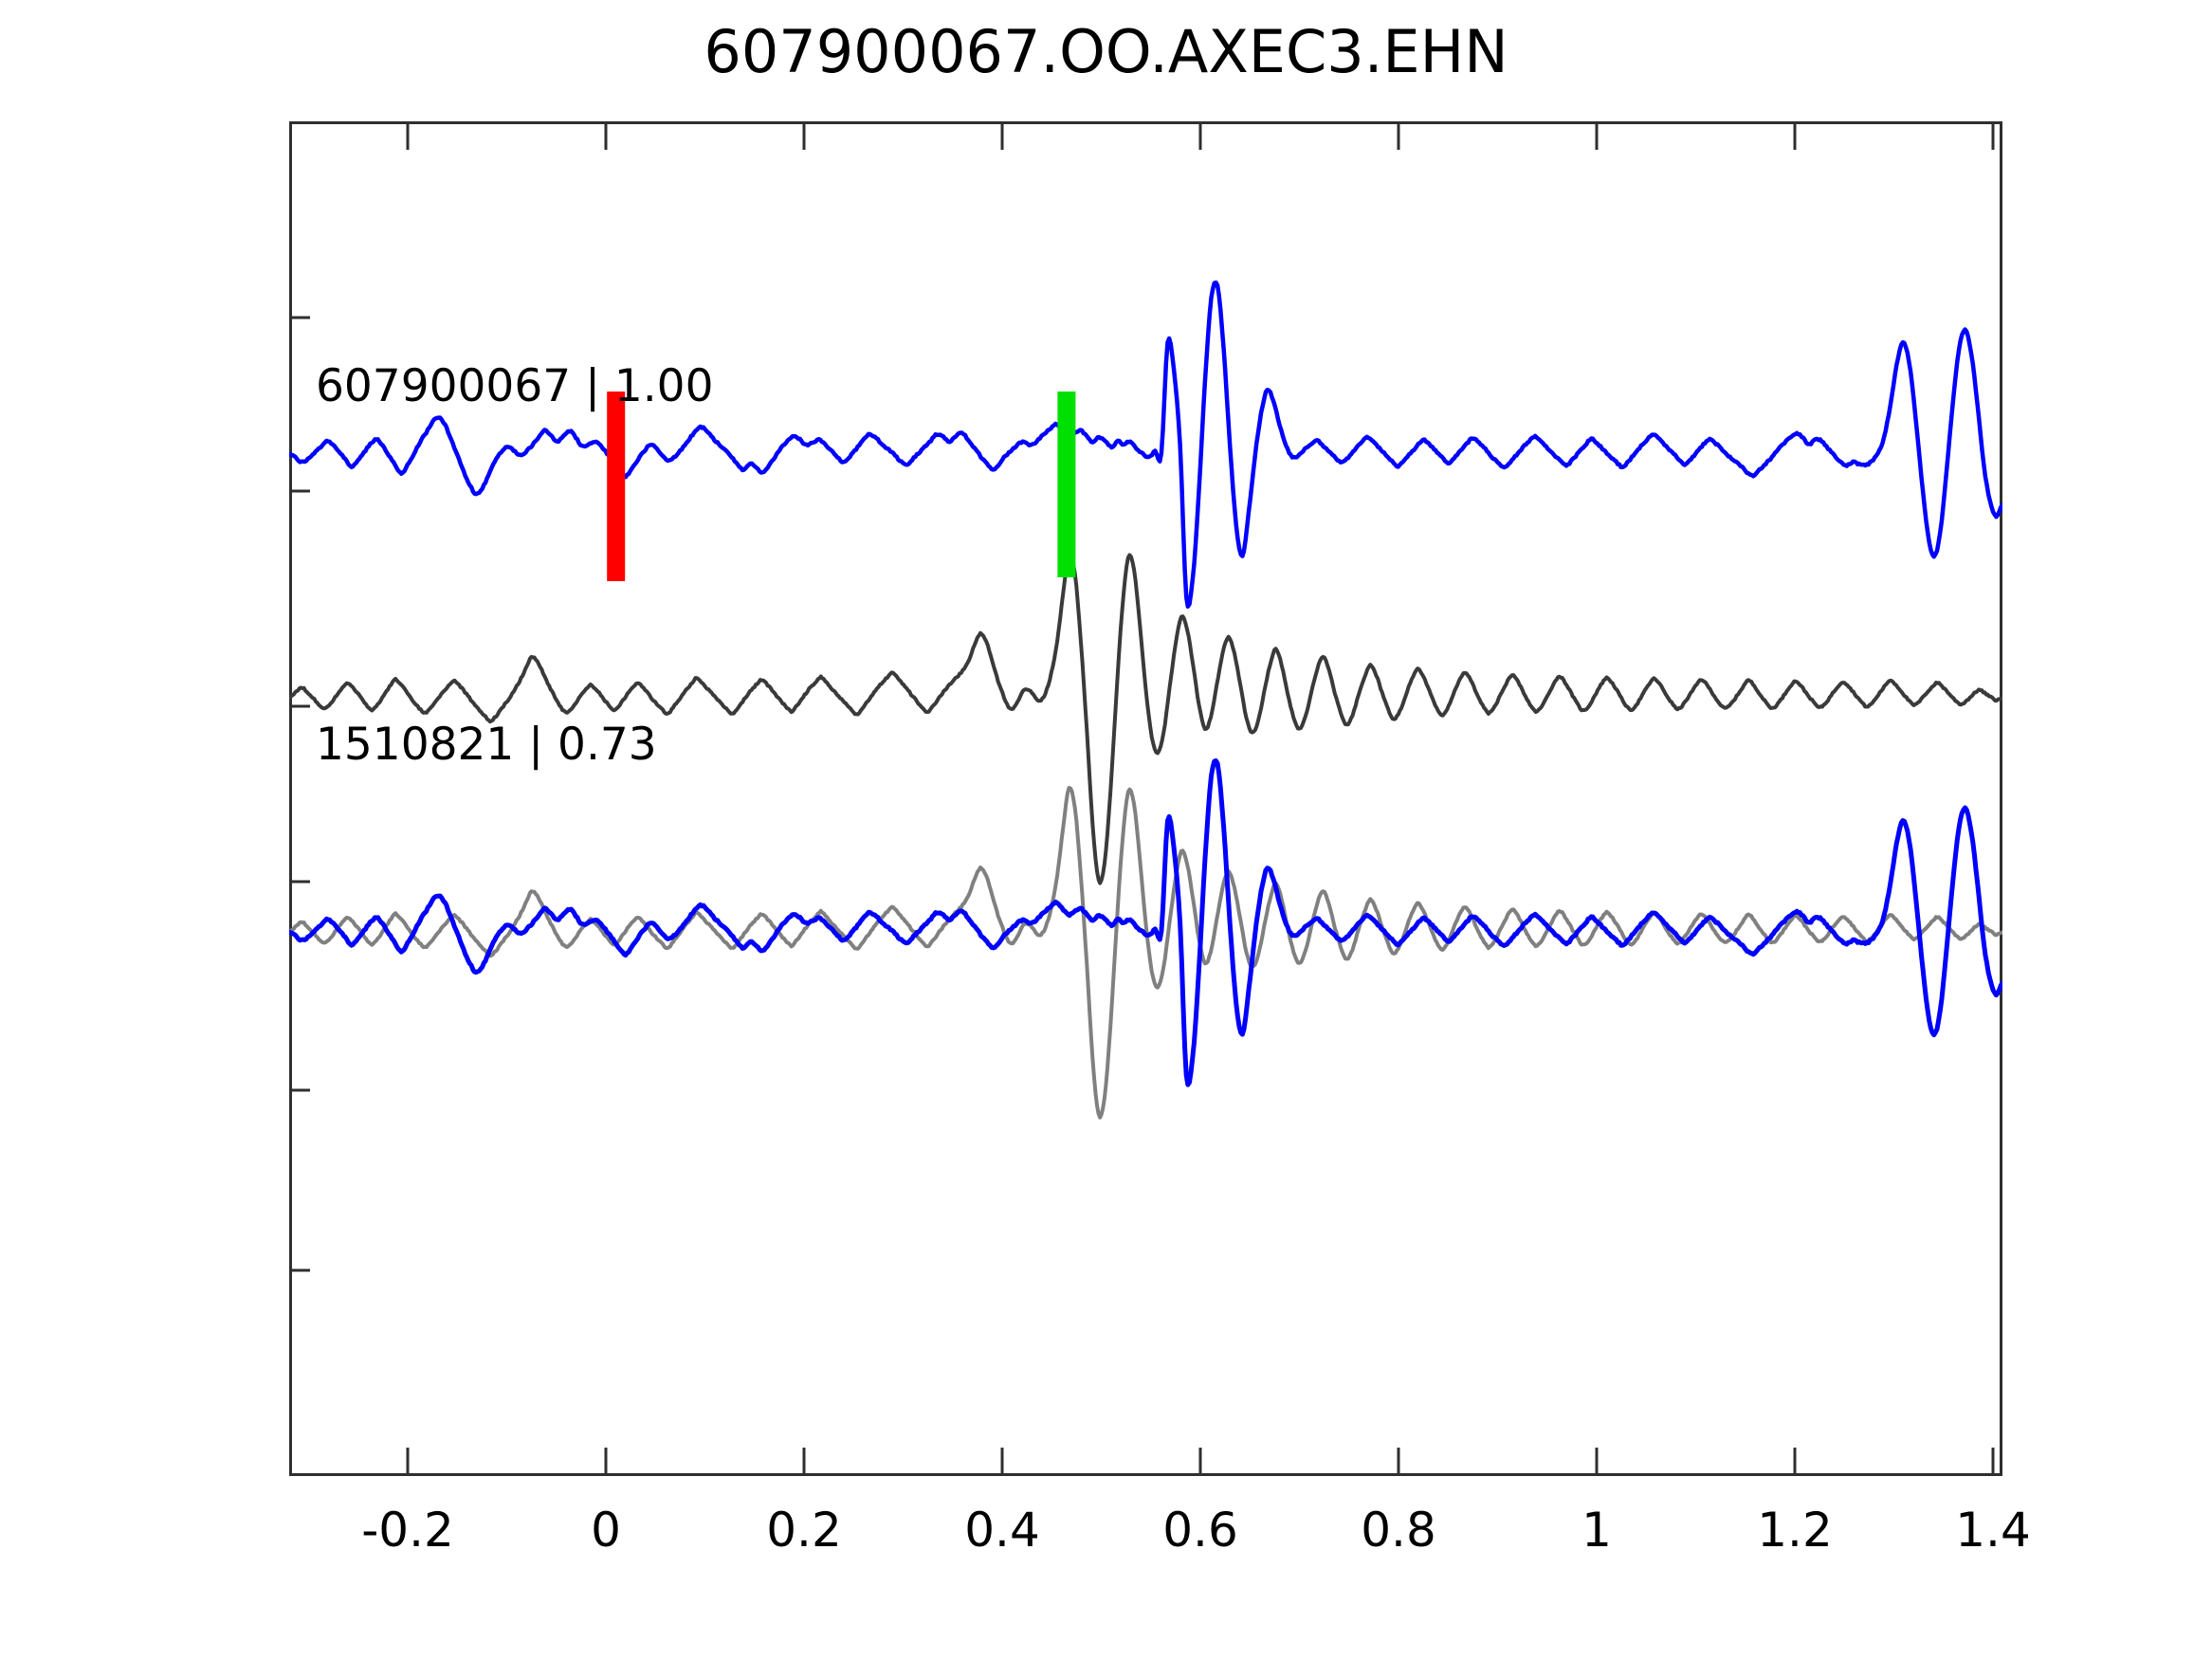  What do you see at coordinates (1596, 1530) in the screenshot?
I see `xtick-label-6: 1` at bounding box center [1596, 1530].